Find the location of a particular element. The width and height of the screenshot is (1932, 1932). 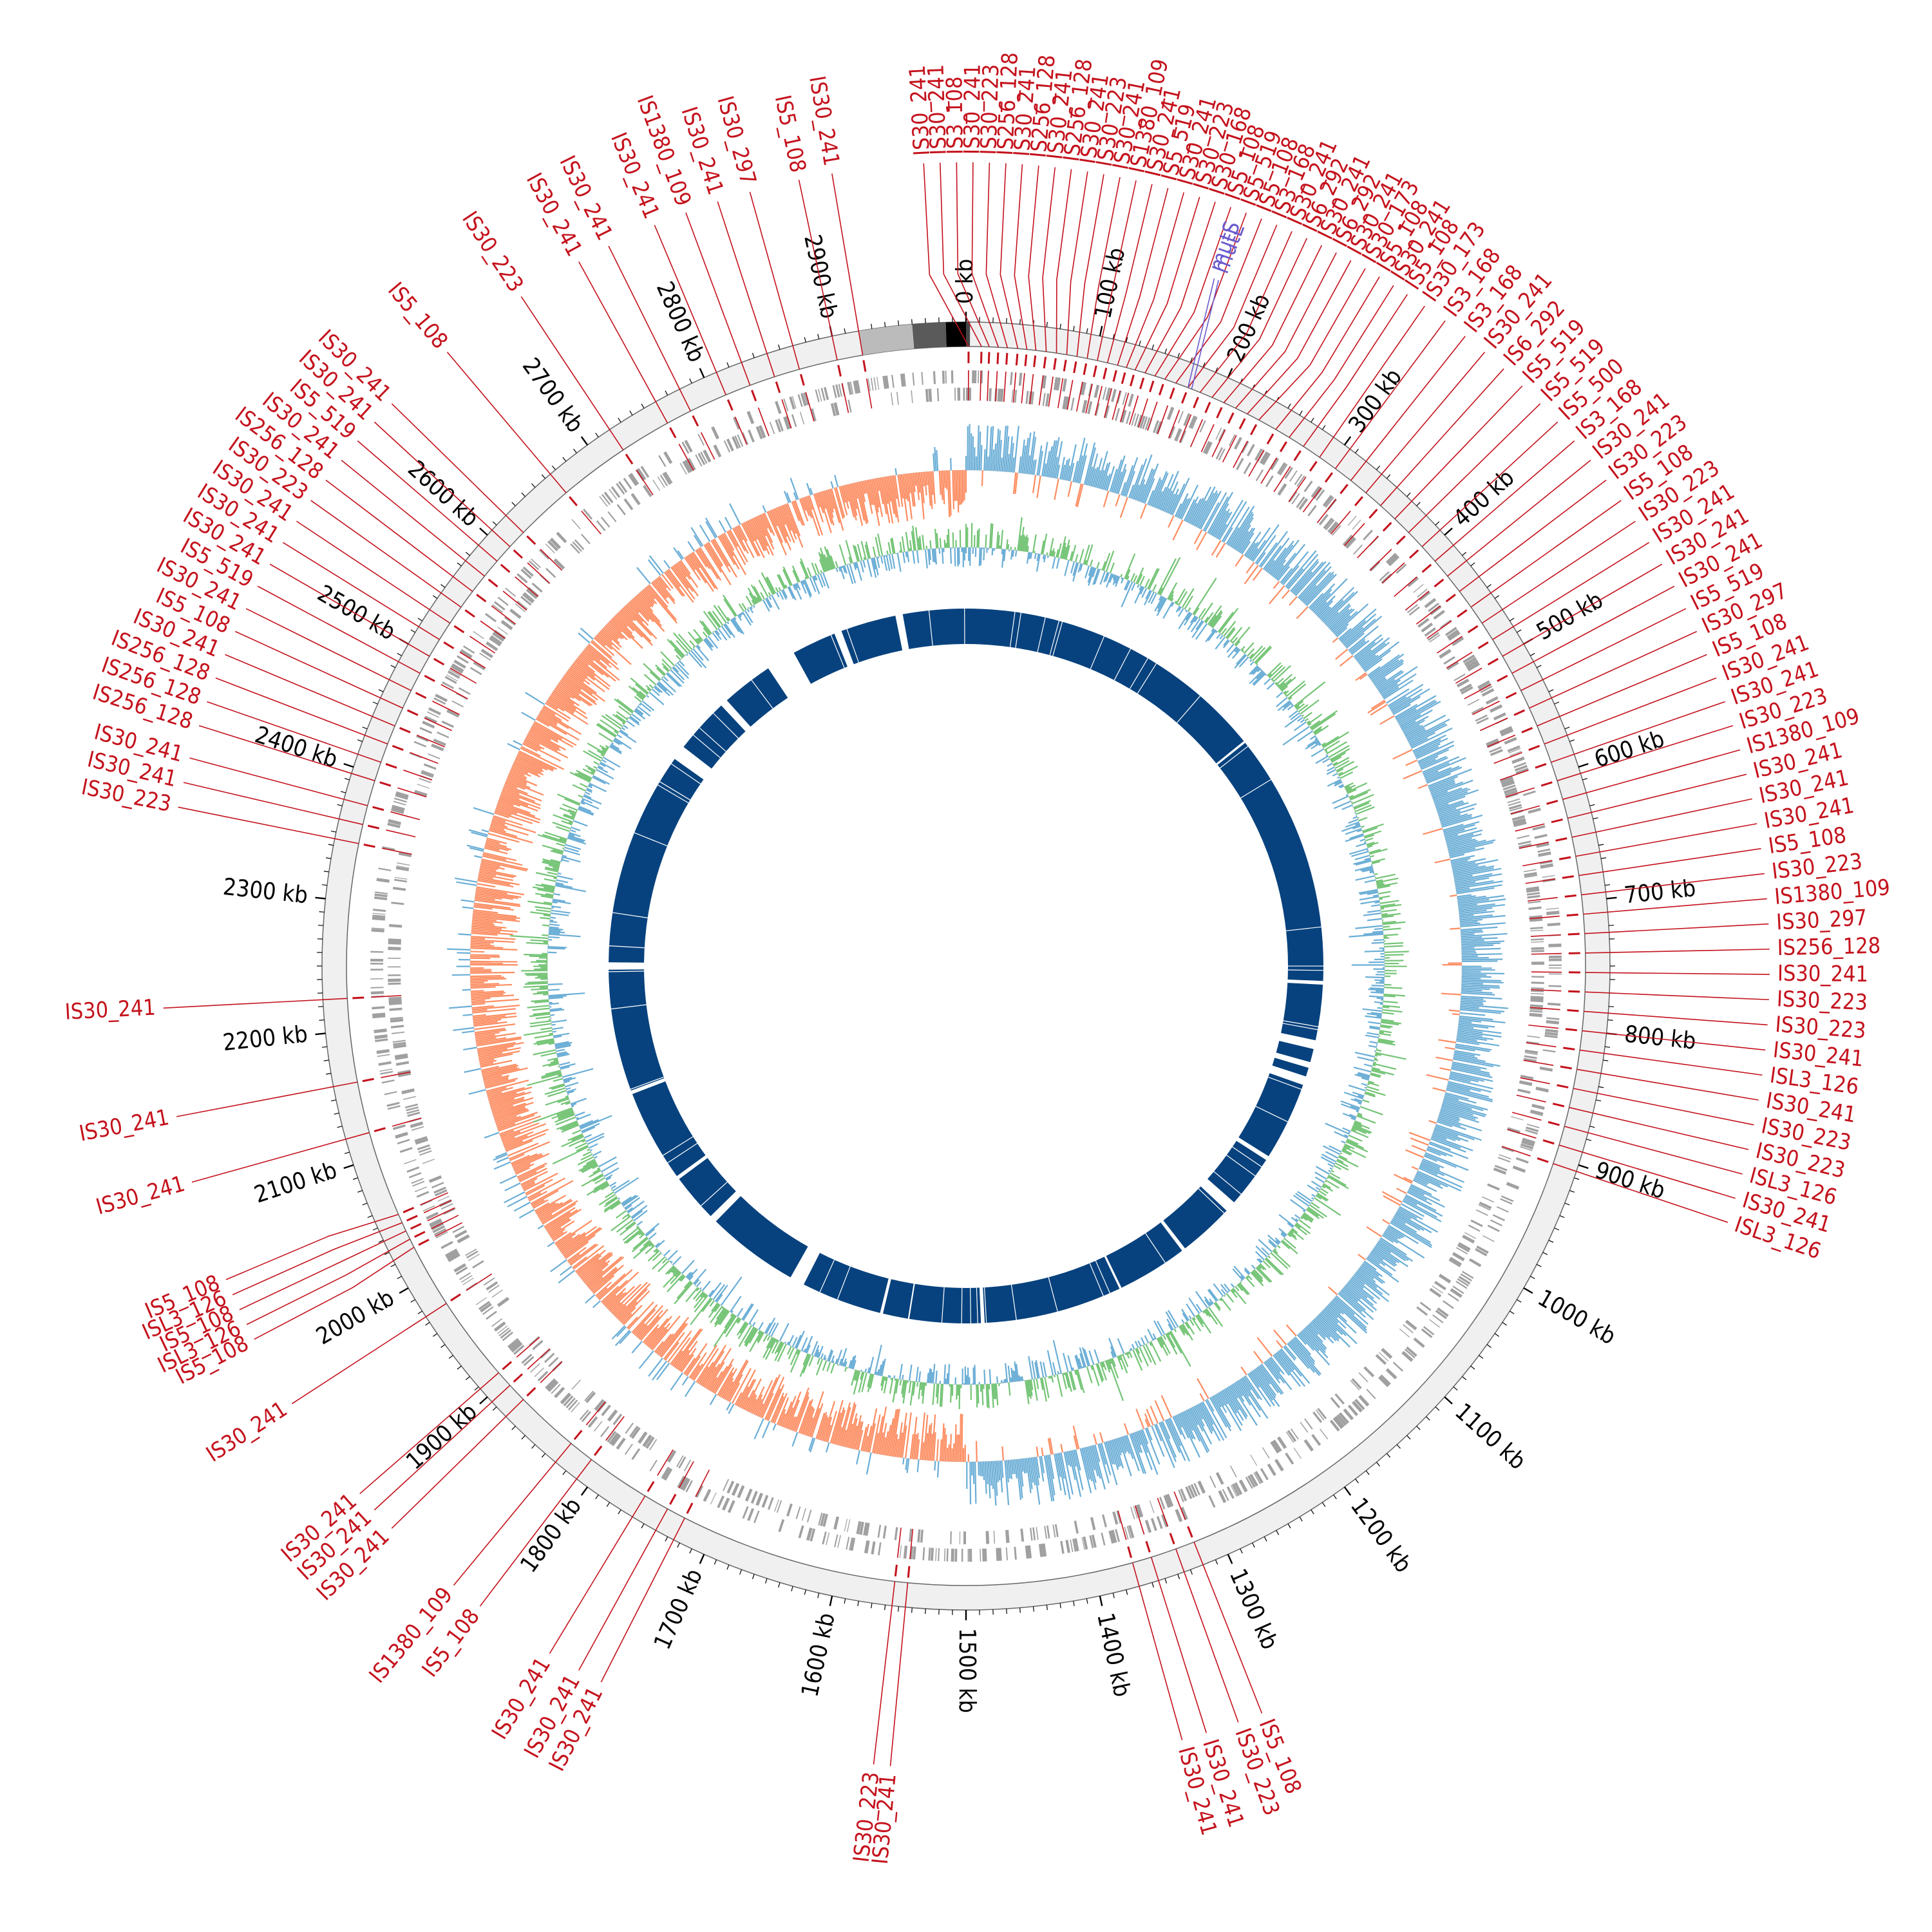

minor-tick is located at coordinates (1601, 845).